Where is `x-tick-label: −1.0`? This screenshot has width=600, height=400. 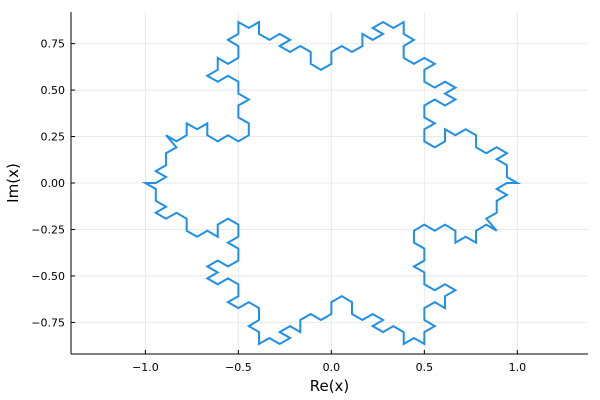 x-tick-label: −1.0 is located at coordinates (145, 367).